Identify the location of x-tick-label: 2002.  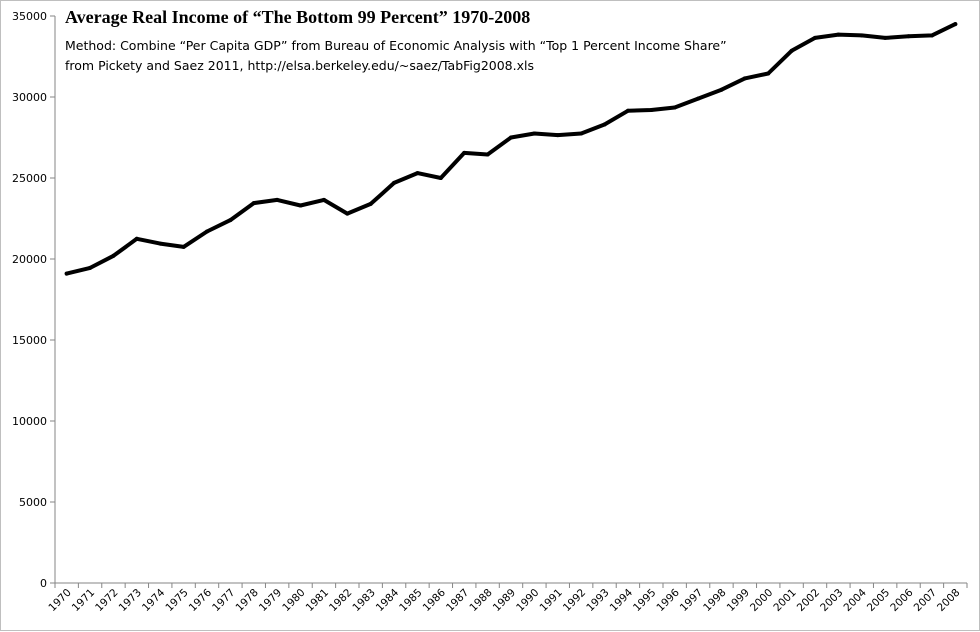
(808, 600).